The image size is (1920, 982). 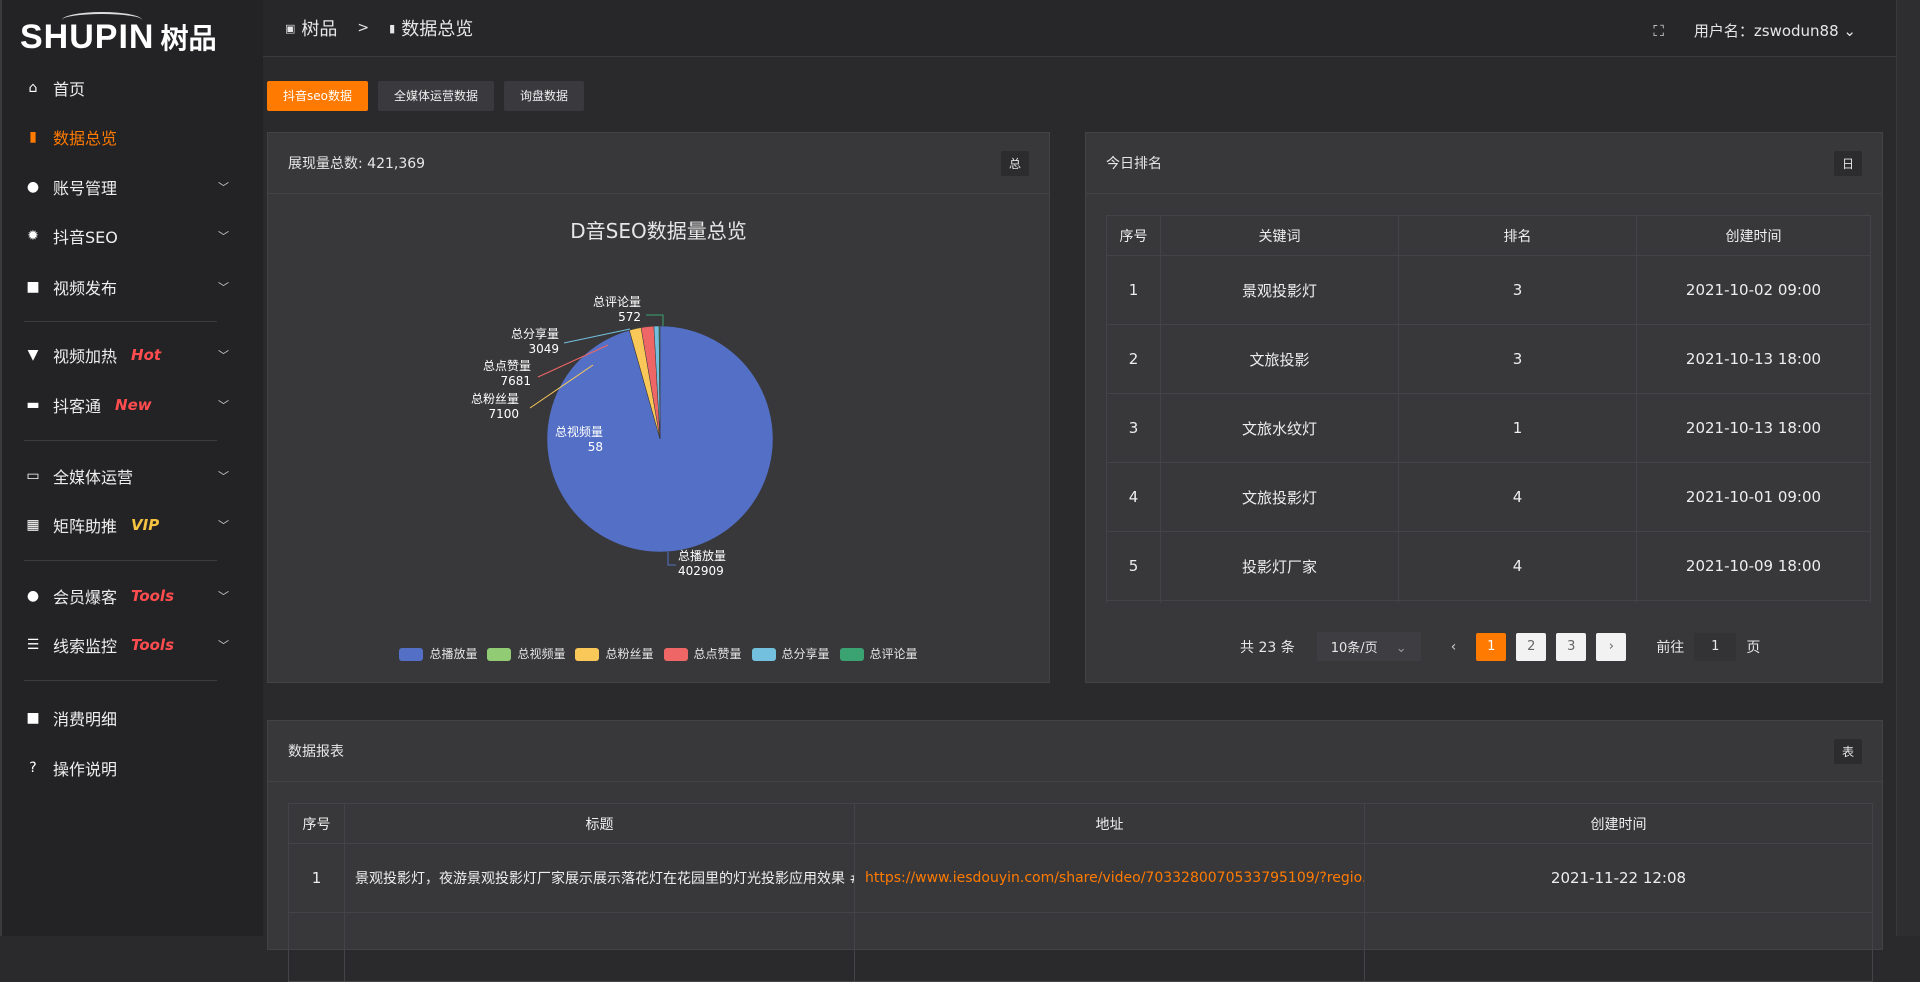 I want to click on table-tag: 表, so click(x=1847, y=751).